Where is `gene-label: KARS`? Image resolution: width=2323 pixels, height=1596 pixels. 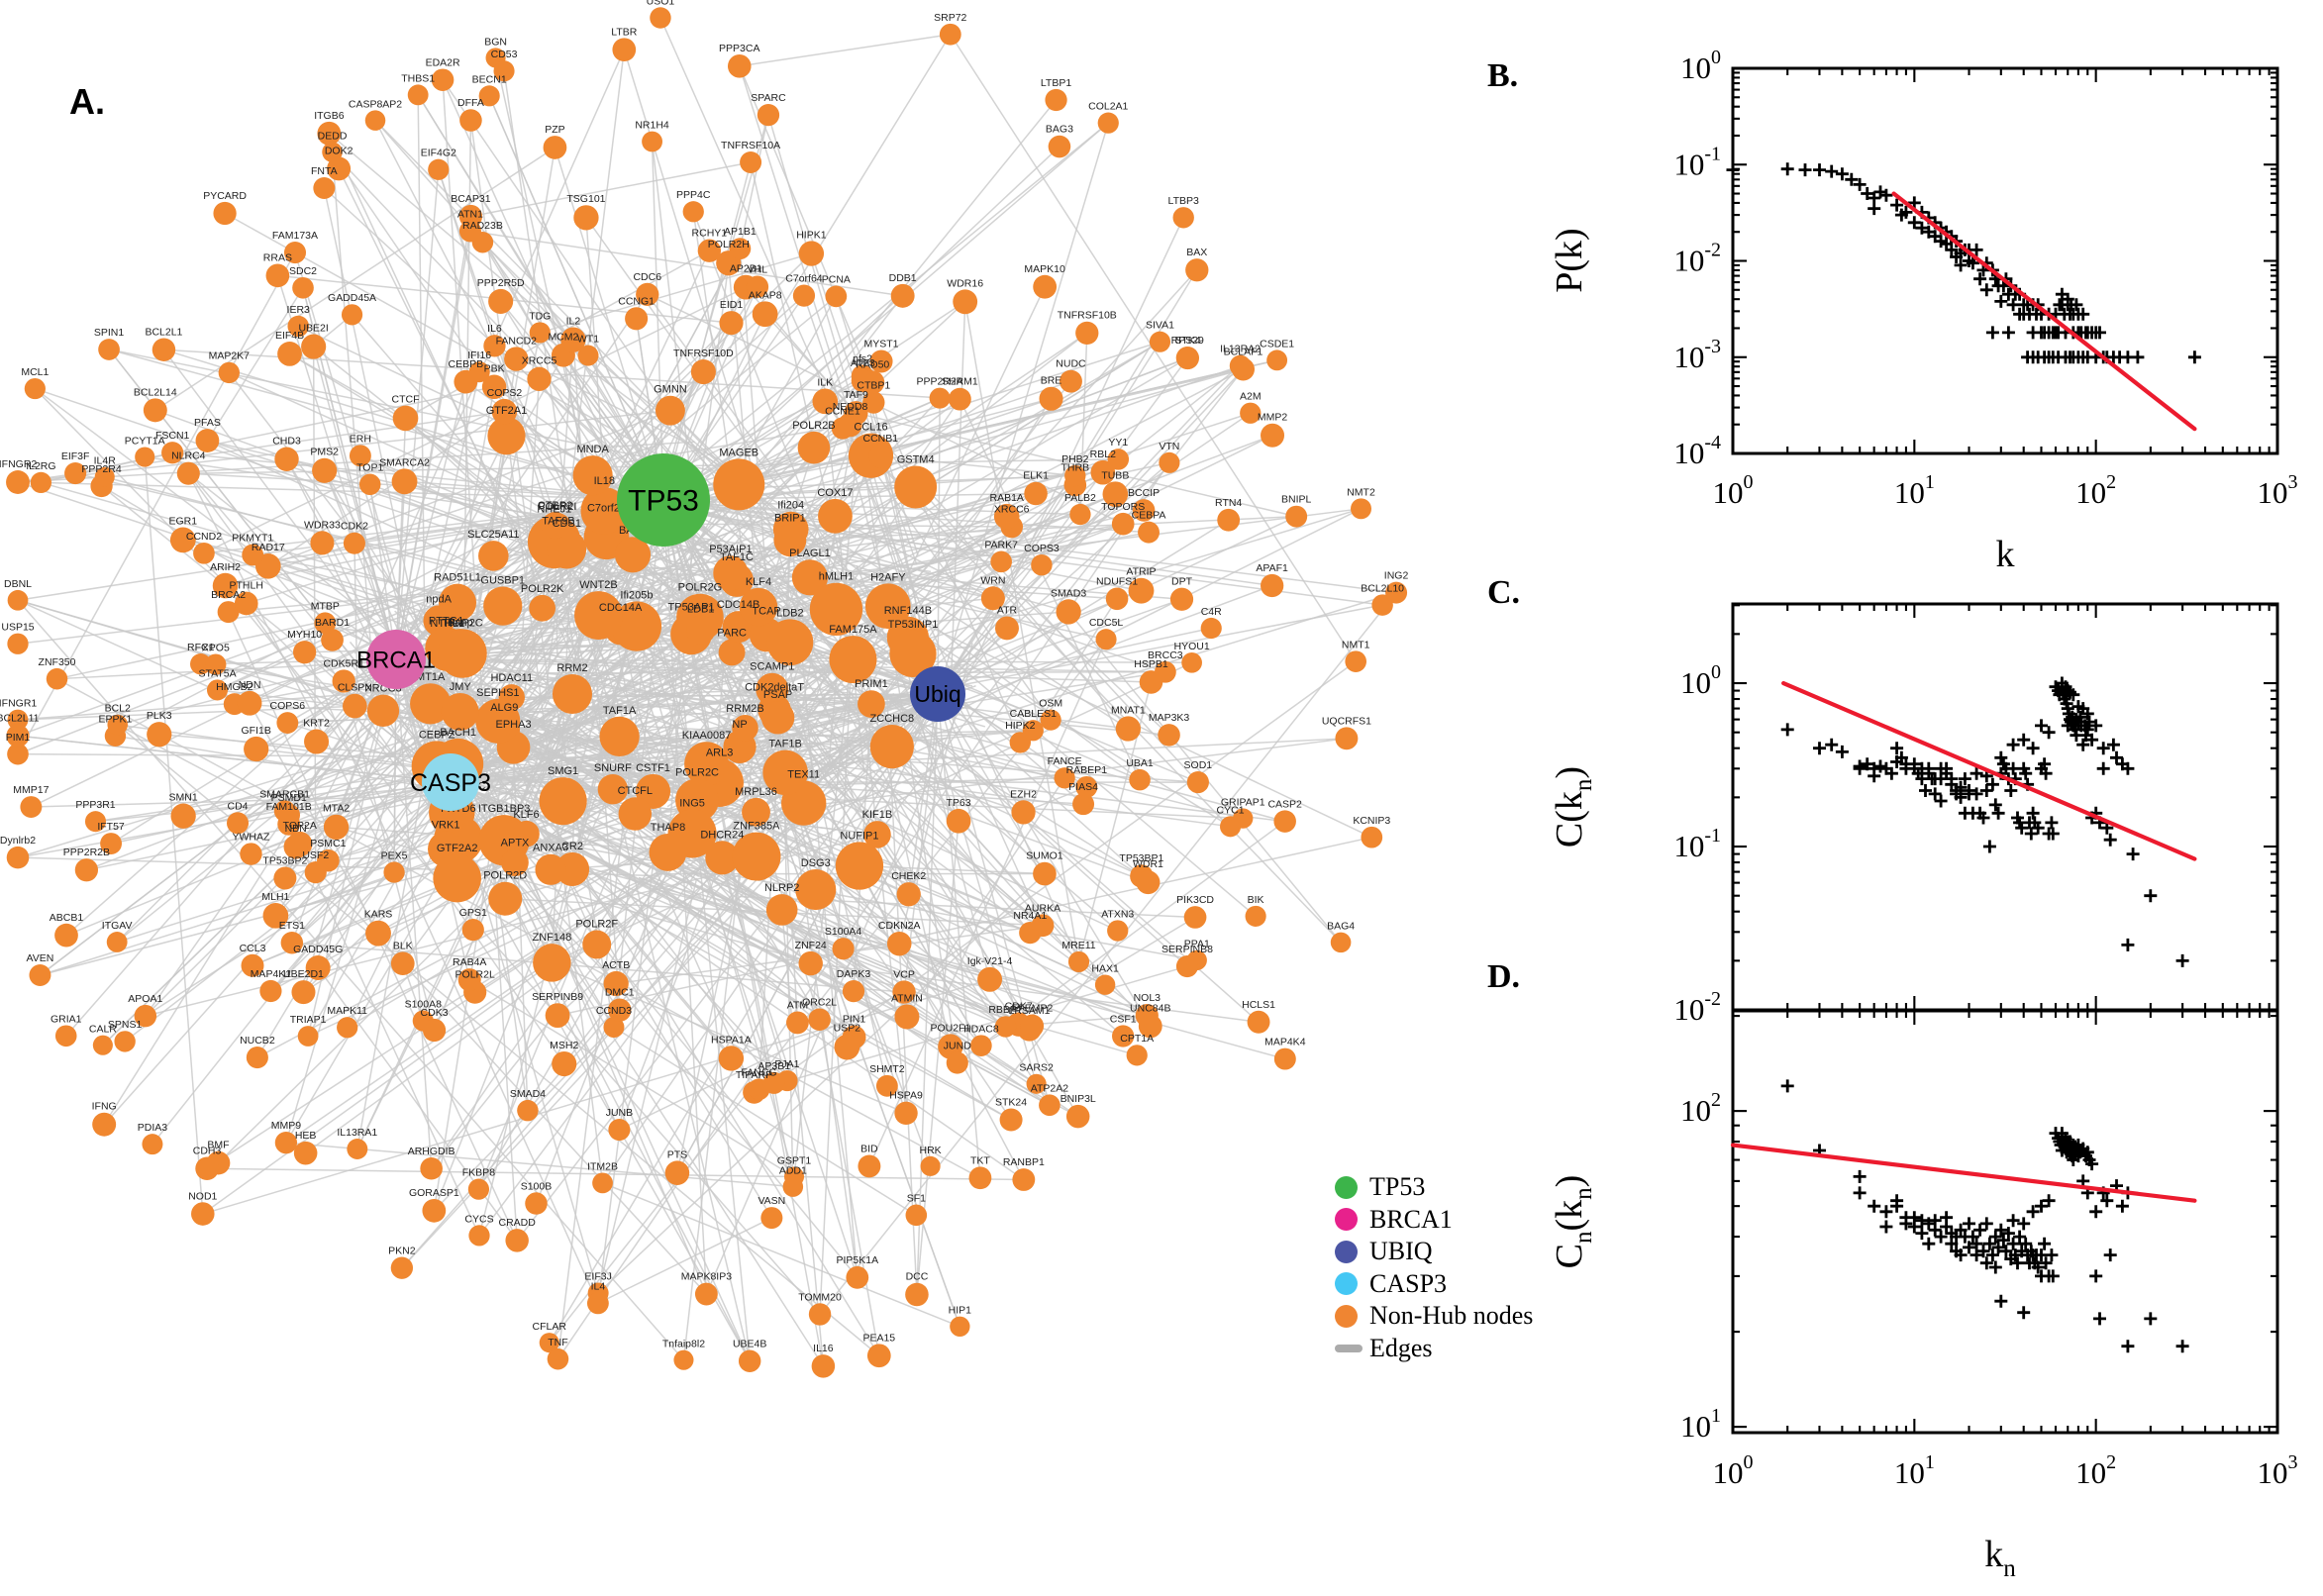 gene-label: KARS is located at coordinates (379, 915).